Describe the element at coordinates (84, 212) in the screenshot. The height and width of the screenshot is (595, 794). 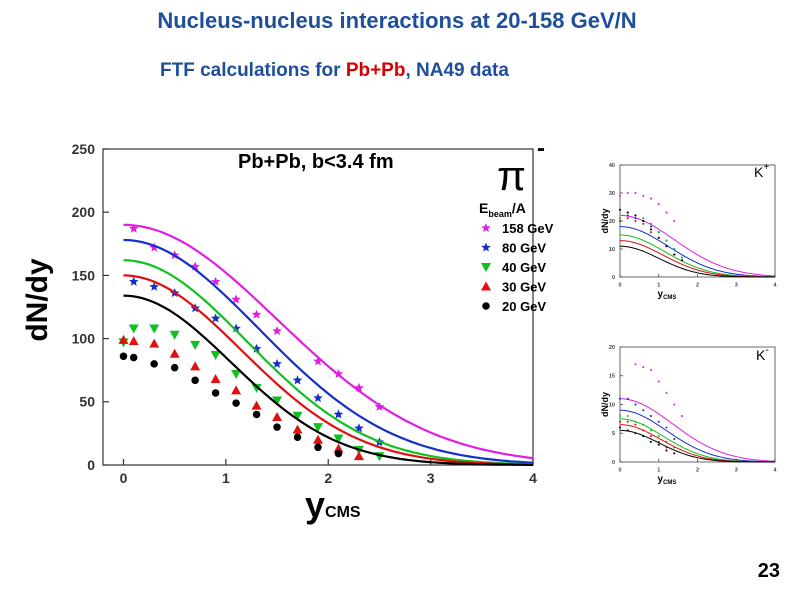
I see `pi-ytick-label: 200` at that location.